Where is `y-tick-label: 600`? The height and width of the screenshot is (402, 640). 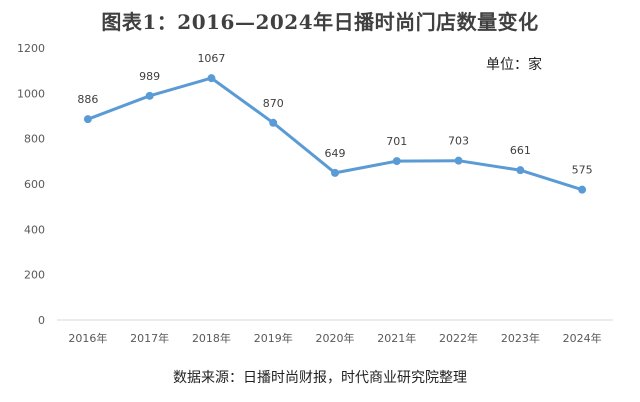 y-tick-label: 600 is located at coordinates (34, 184).